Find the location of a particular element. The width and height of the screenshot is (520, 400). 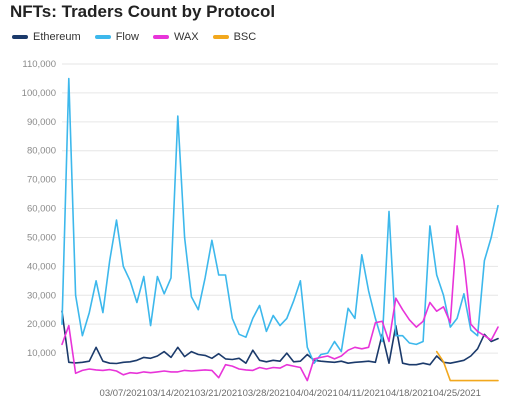

y-tick-label: 100,000 is located at coordinates (39, 93).